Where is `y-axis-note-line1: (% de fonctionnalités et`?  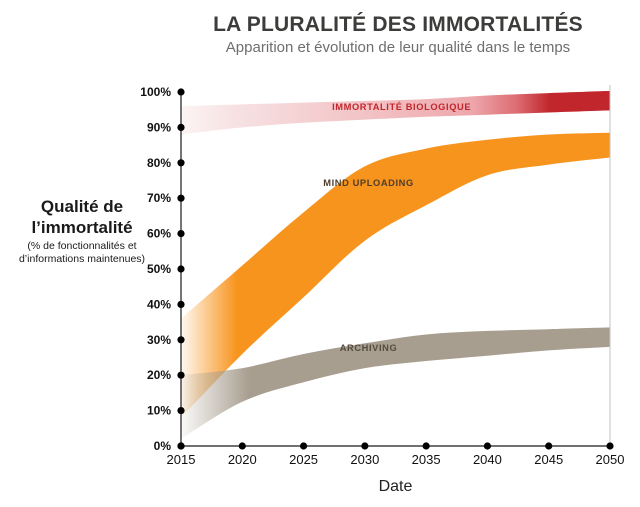 y-axis-note-line1: (% de fonctionnalités et is located at coordinates (82, 246).